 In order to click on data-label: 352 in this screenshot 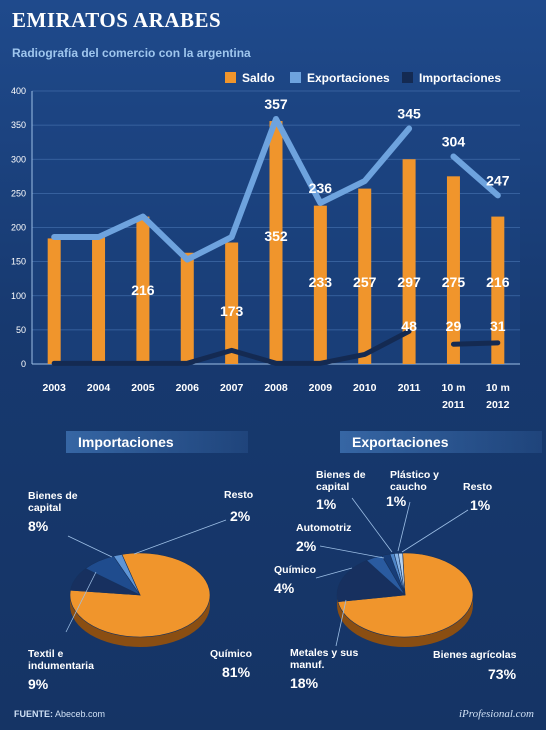, I will do `click(276, 236)`.